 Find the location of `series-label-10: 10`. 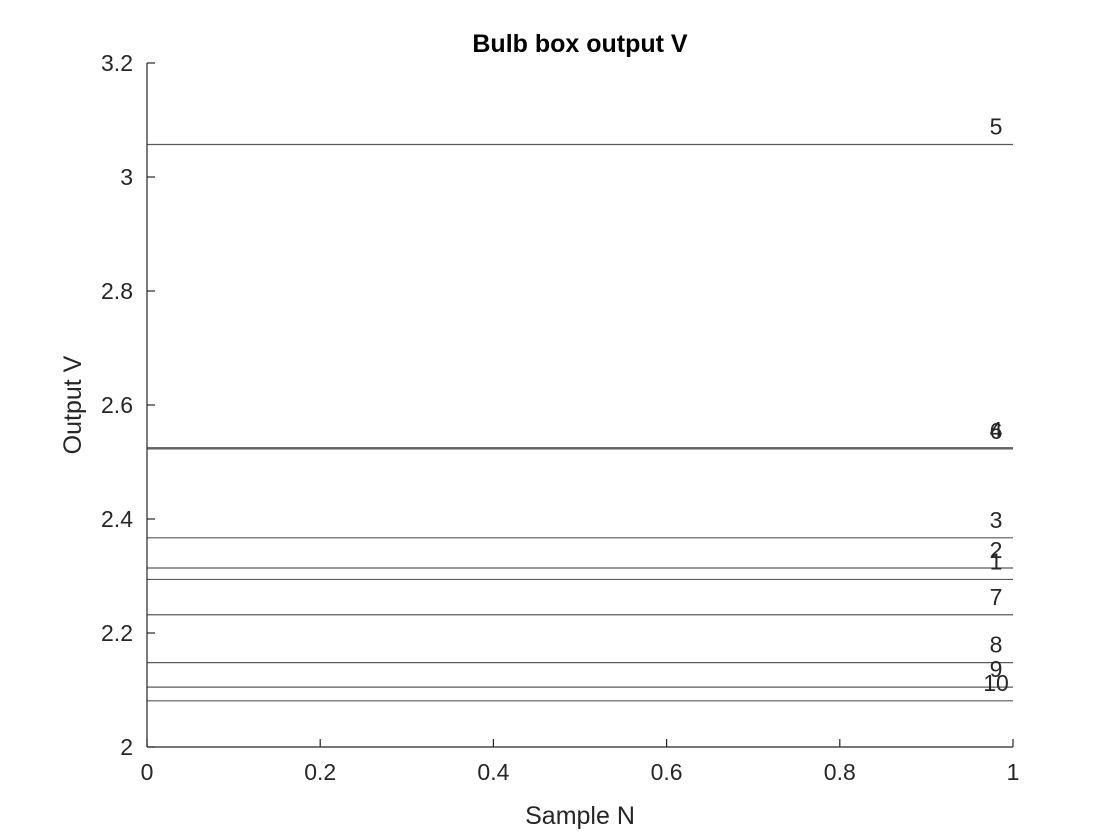

series-label-10: 10 is located at coordinates (996, 683).